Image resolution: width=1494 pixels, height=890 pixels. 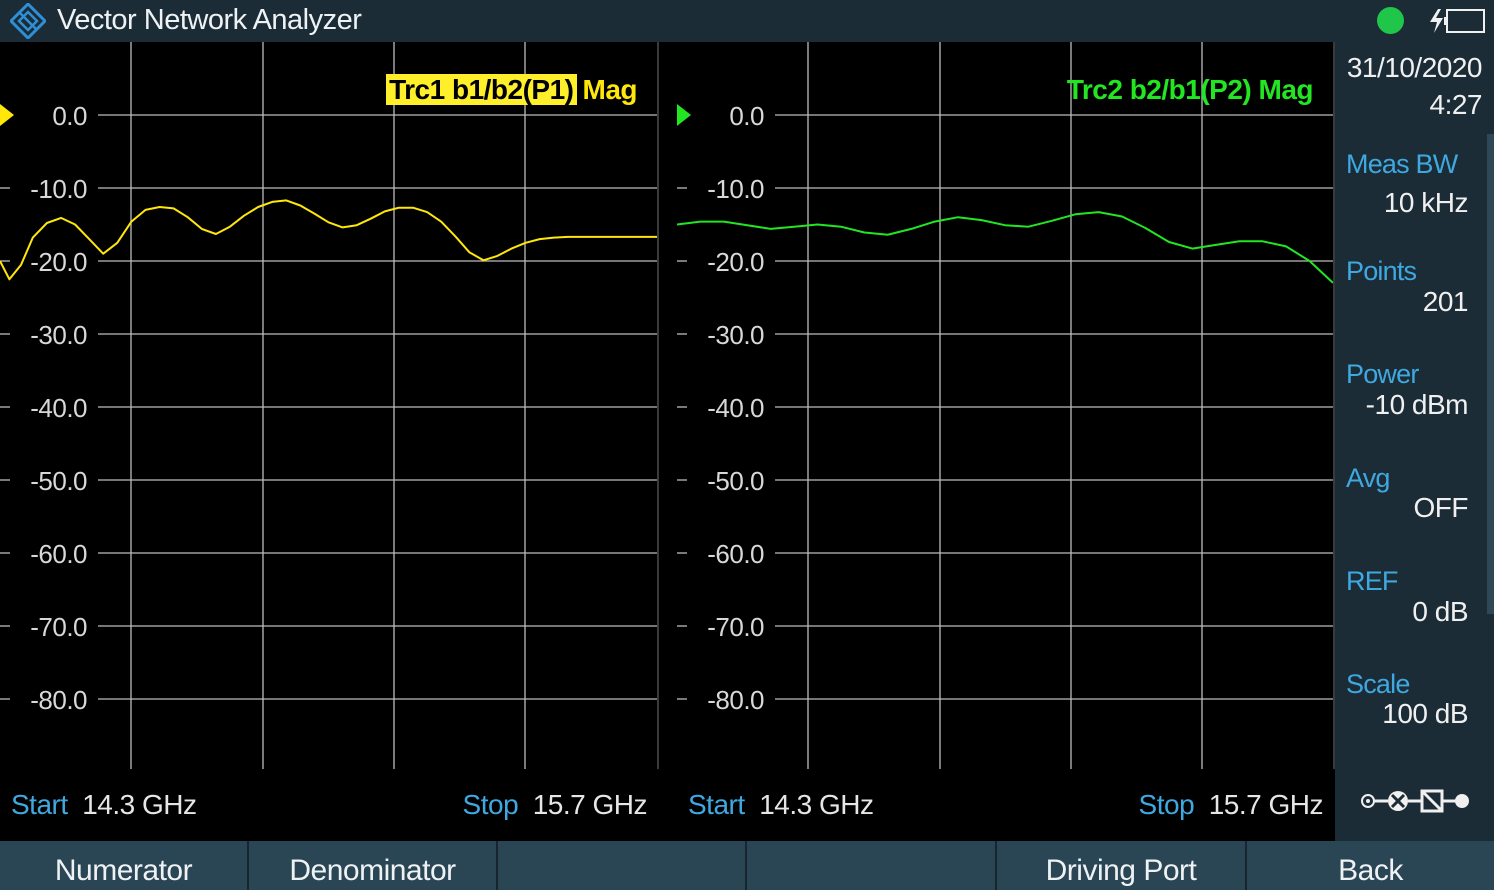 I want to click on title-bar: Vector Network Analyzer, so click(x=747, y=21).